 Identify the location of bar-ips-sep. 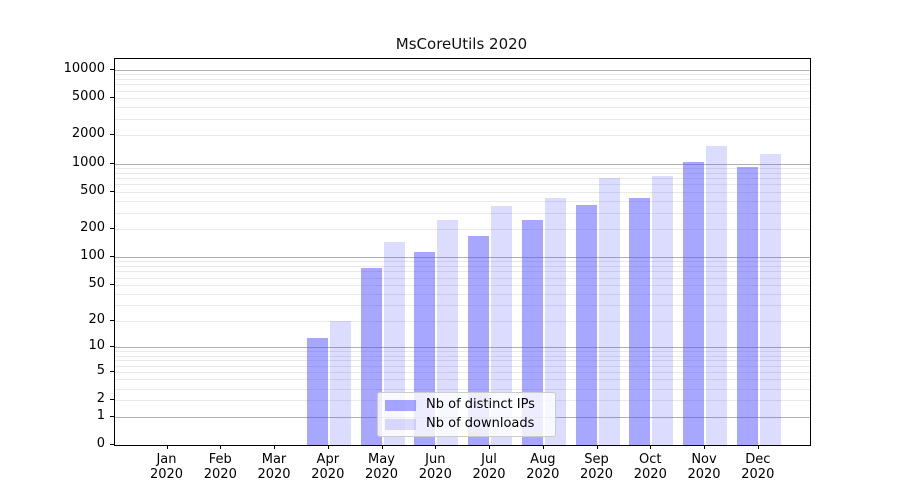
(586, 325).